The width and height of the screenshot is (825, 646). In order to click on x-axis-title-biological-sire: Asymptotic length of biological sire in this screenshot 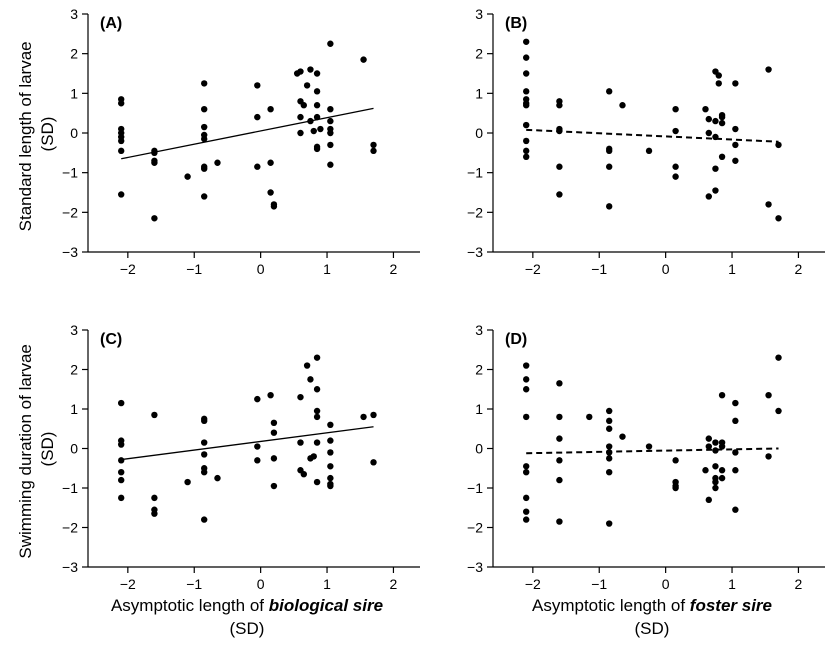, I will do `click(247, 605)`.